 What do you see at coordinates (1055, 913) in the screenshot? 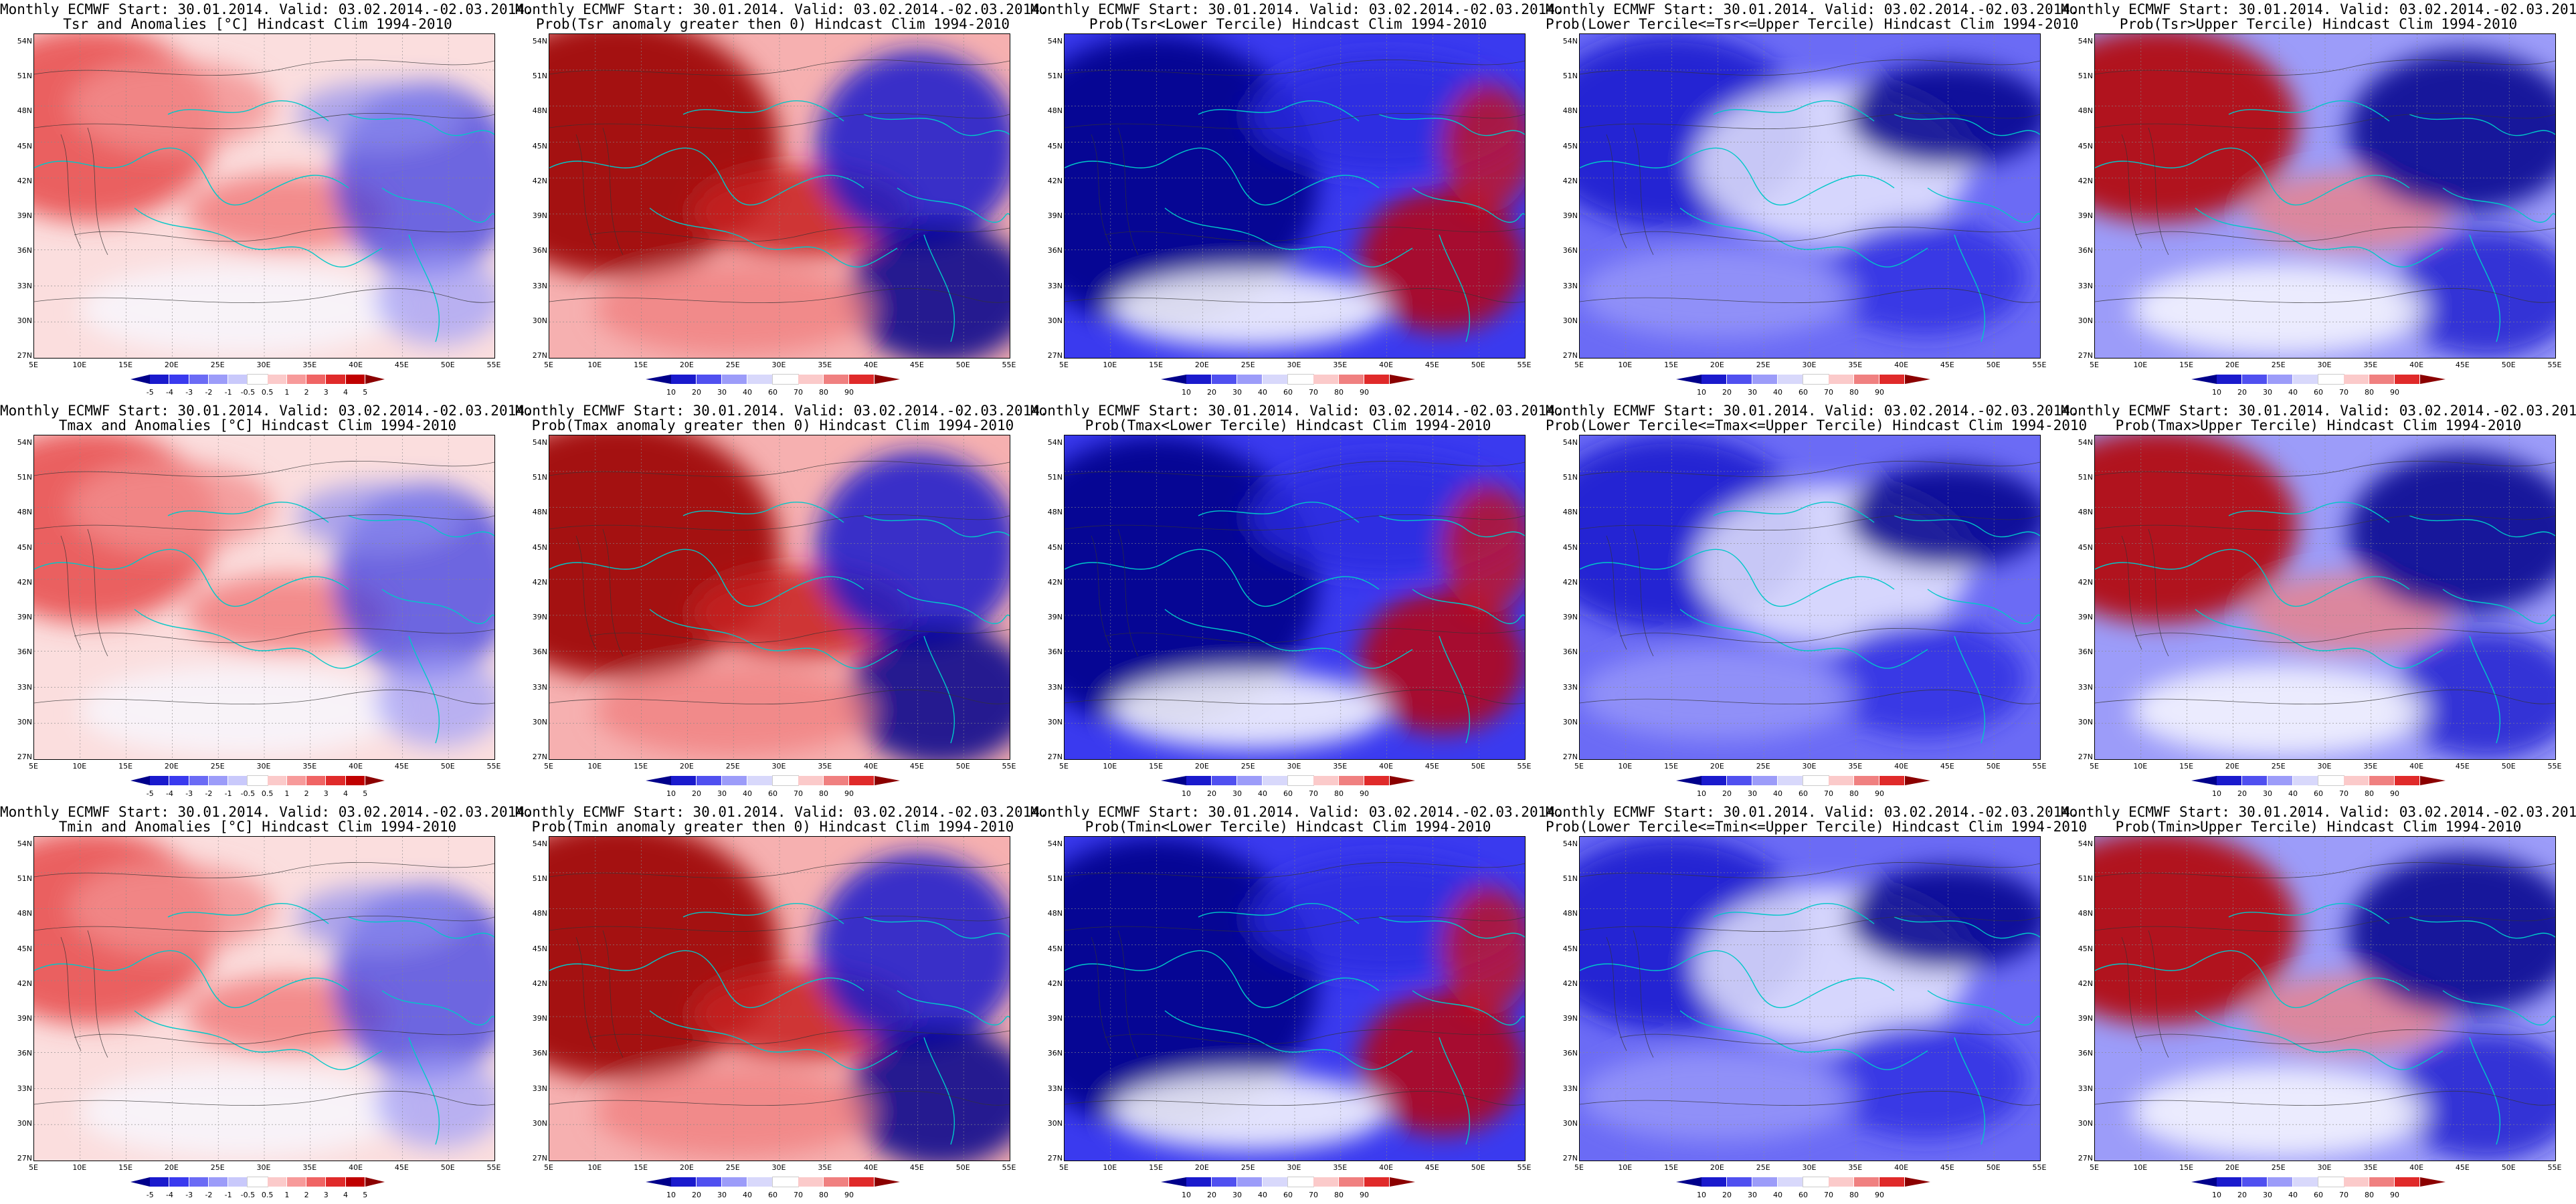
I see `latitude-label: 48N` at bounding box center [1055, 913].